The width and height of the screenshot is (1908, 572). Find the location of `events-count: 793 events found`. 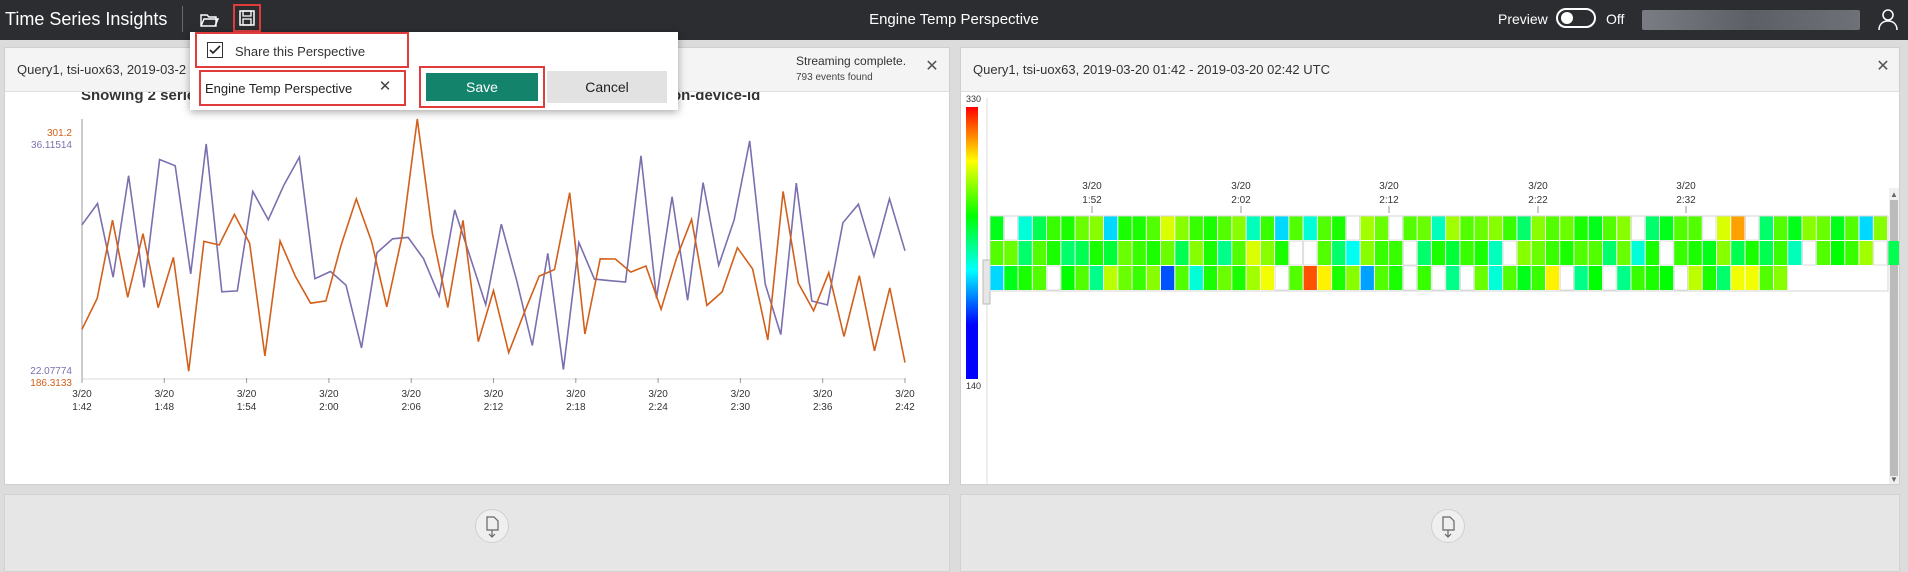

events-count: 793 events found is located at coordinates (834, 77).